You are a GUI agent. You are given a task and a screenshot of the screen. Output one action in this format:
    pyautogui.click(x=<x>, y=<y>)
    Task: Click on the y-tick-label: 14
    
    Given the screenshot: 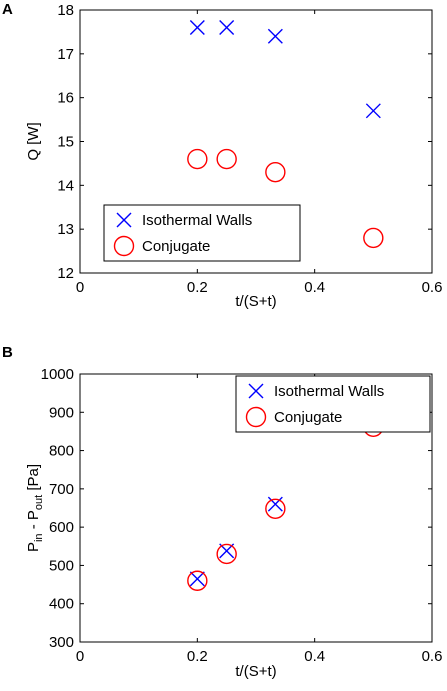 What is the action you would take?
    pyautogui.click(x=65, y=185)
    